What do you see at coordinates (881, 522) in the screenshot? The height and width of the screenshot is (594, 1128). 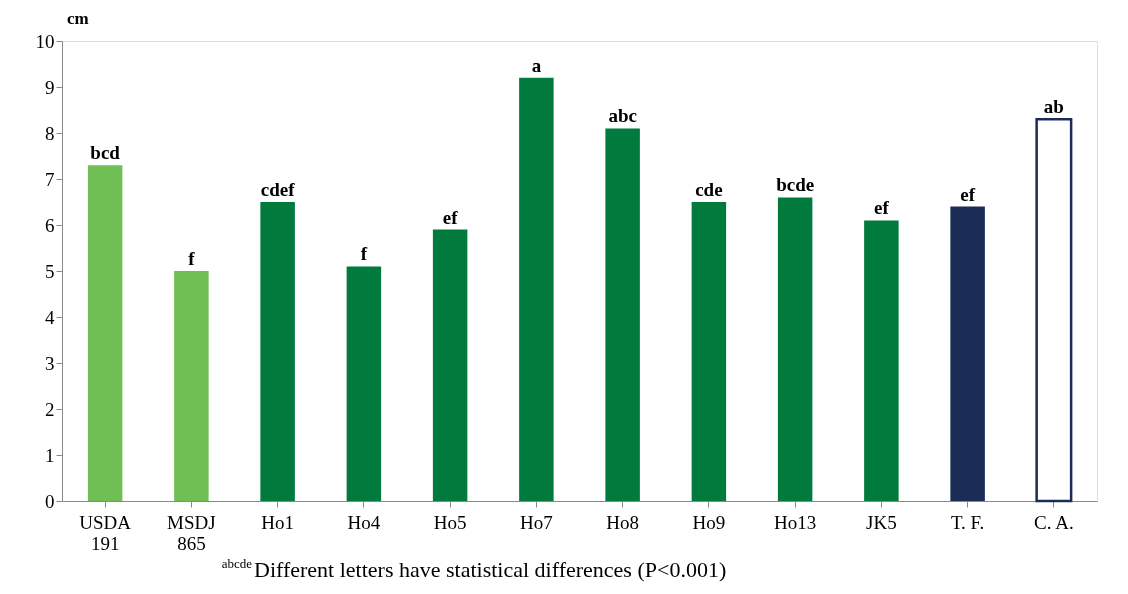 I see `x-tick-label: JK5` at bounding box center [881, 522].